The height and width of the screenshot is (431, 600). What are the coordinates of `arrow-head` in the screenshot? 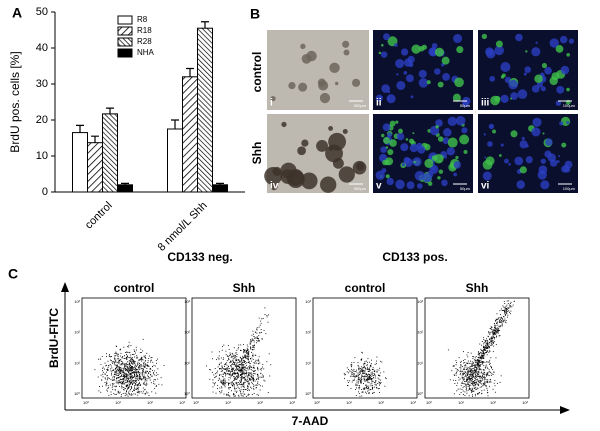 It's located at (565, 410).